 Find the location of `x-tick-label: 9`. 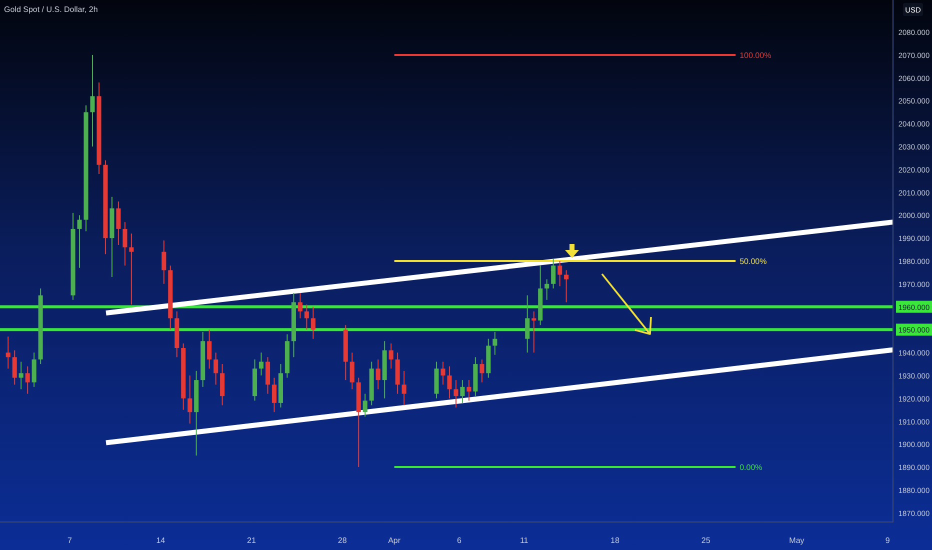

x-tick-label: 9 is located at coordinates (887, 540).